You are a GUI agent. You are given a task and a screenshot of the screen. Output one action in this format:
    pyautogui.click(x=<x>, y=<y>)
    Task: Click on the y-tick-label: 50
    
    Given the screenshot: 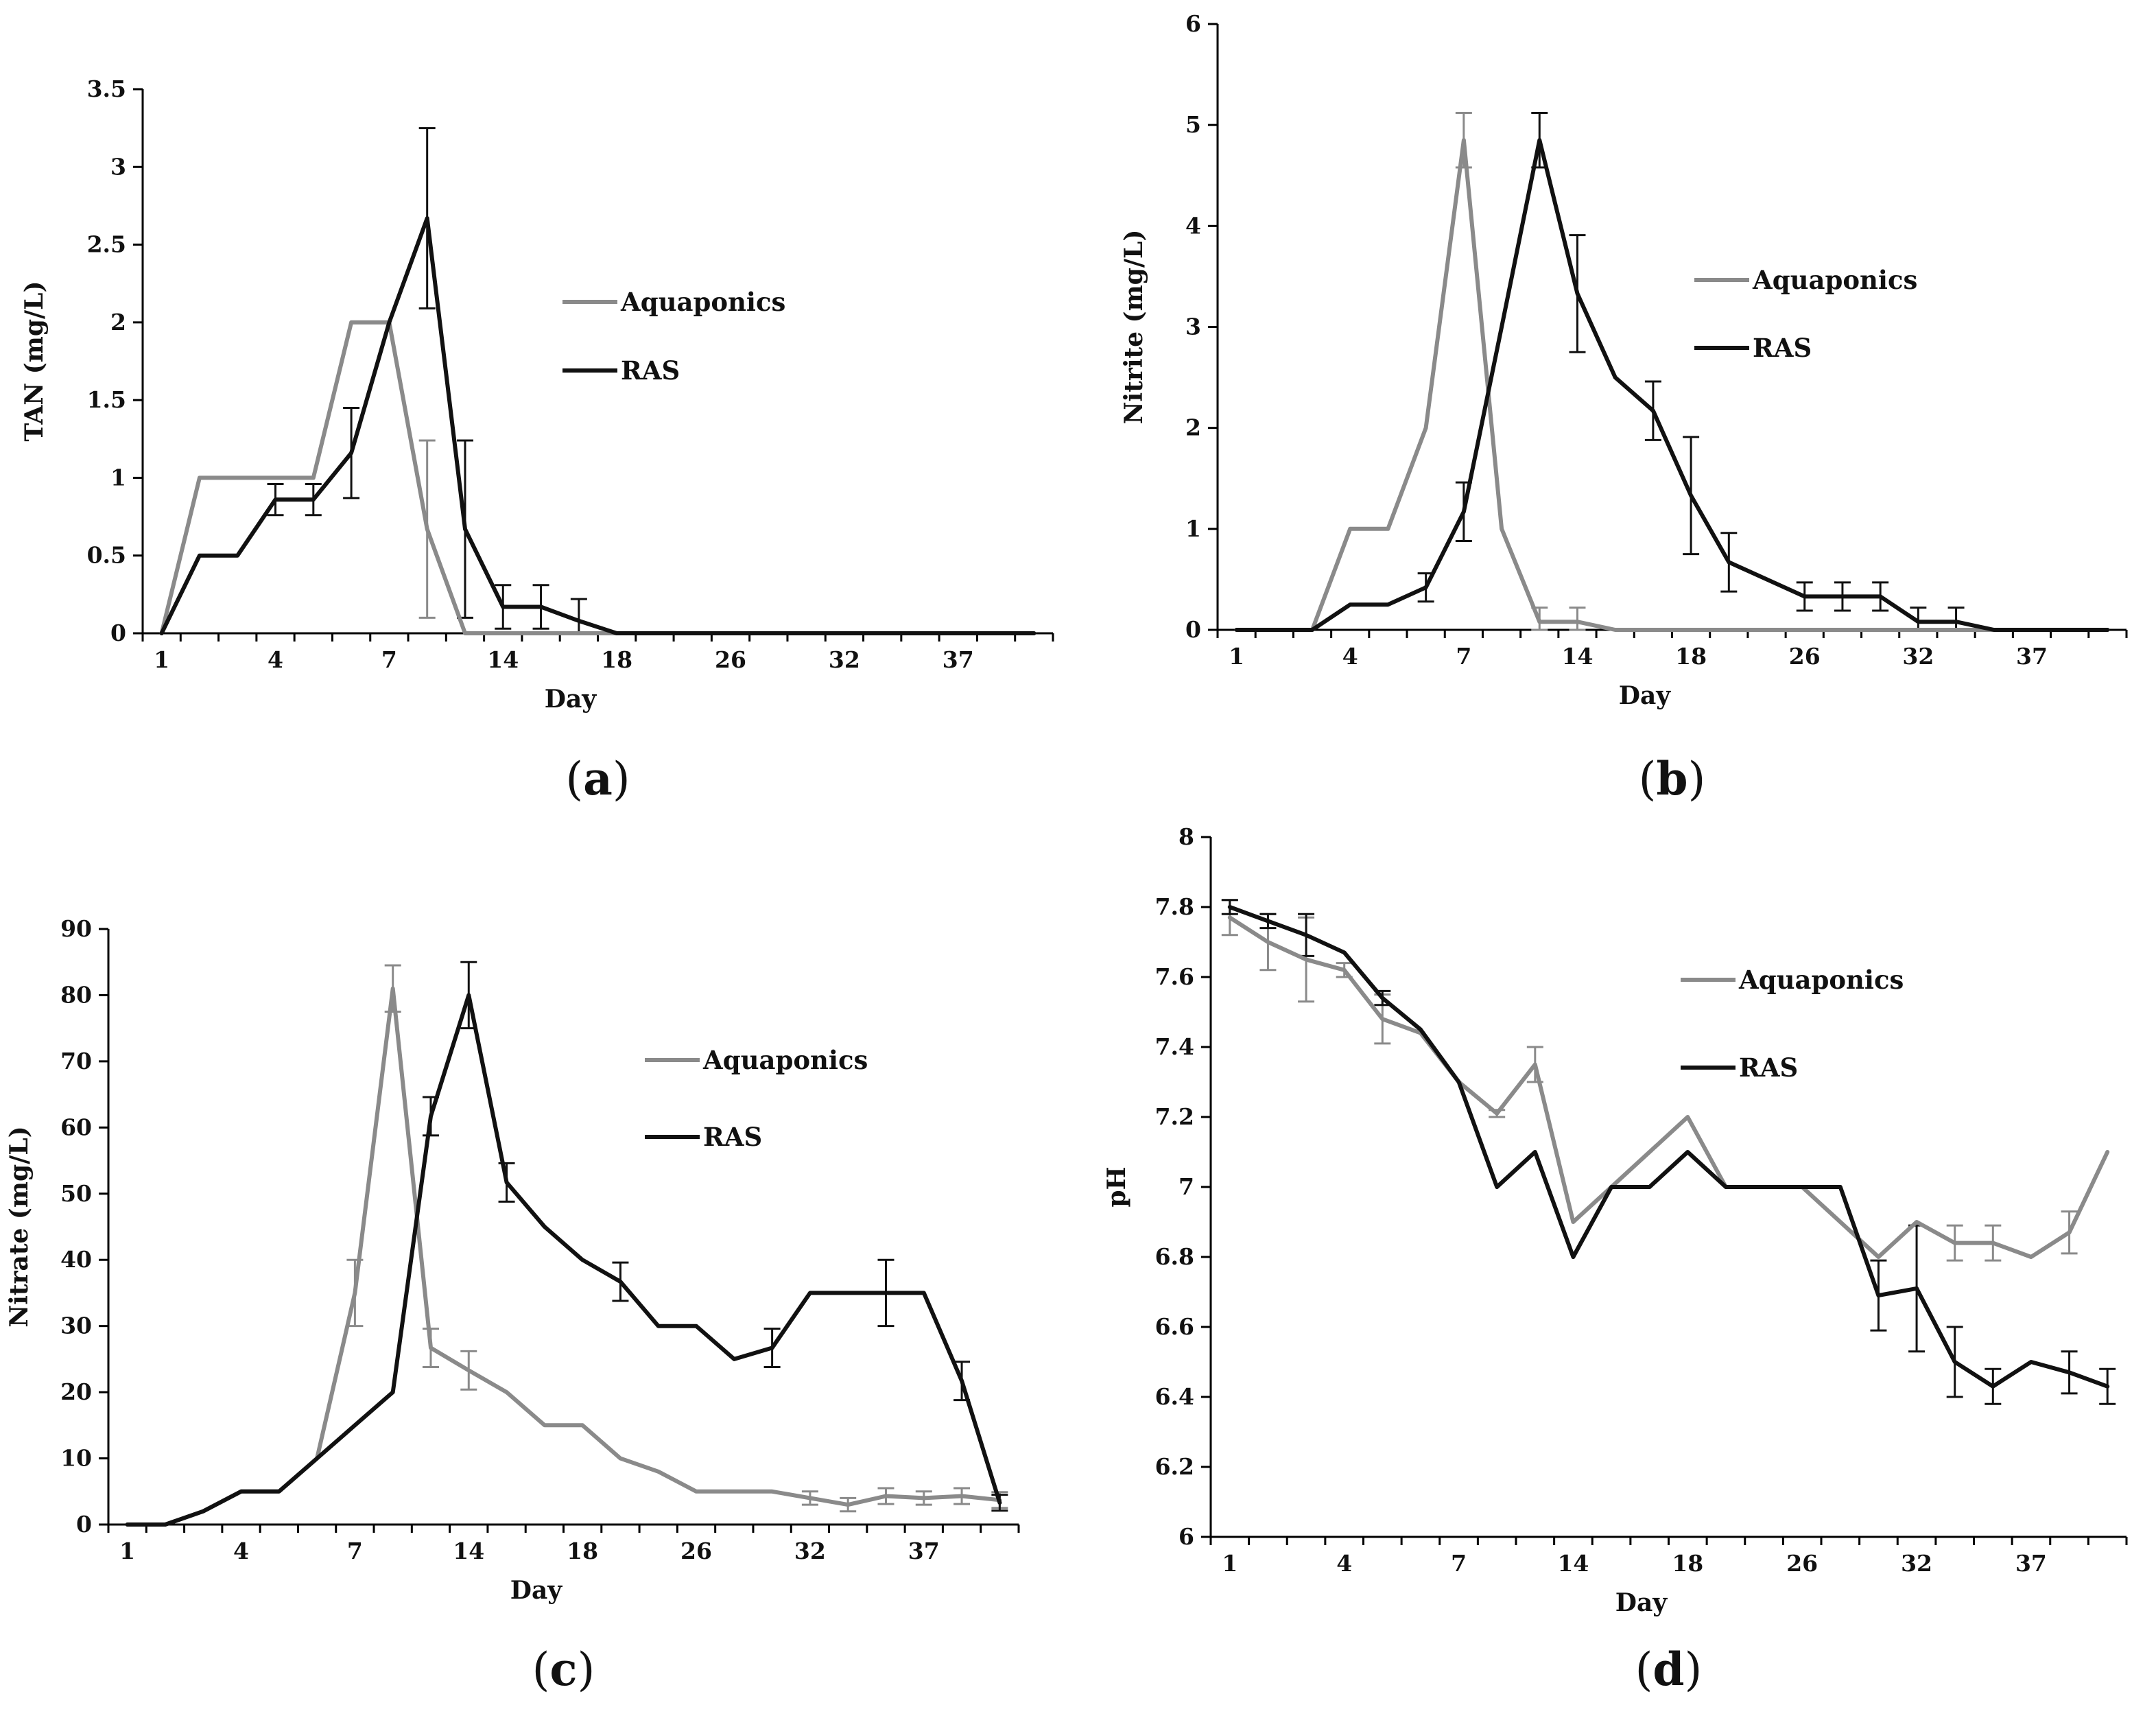 What is the action you would take?
    pyautogui.click(x=76, y=1193)
    